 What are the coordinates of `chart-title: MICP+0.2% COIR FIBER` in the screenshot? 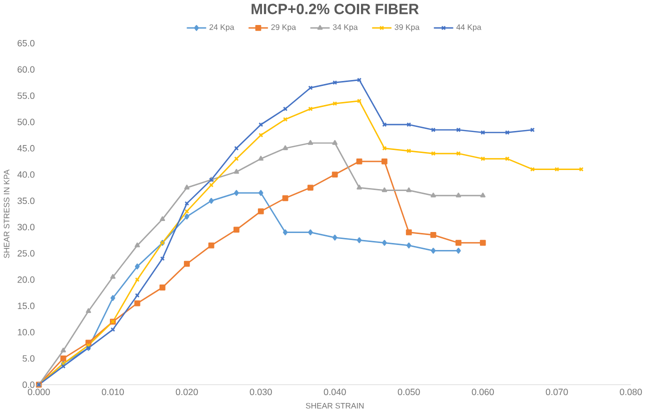 It's located at (335, 9).